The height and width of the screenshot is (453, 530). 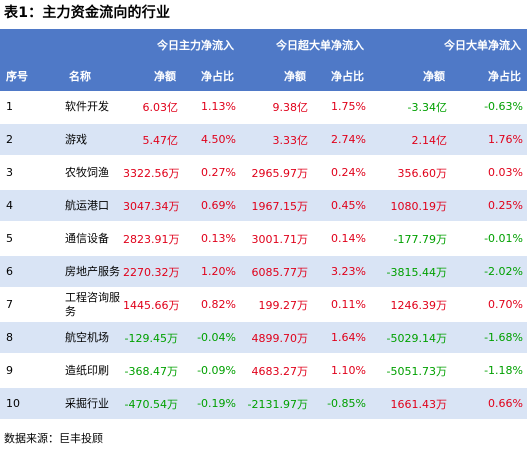 I want to click on net-ratio-cell: -0.09%, so click(x=211, y=371).